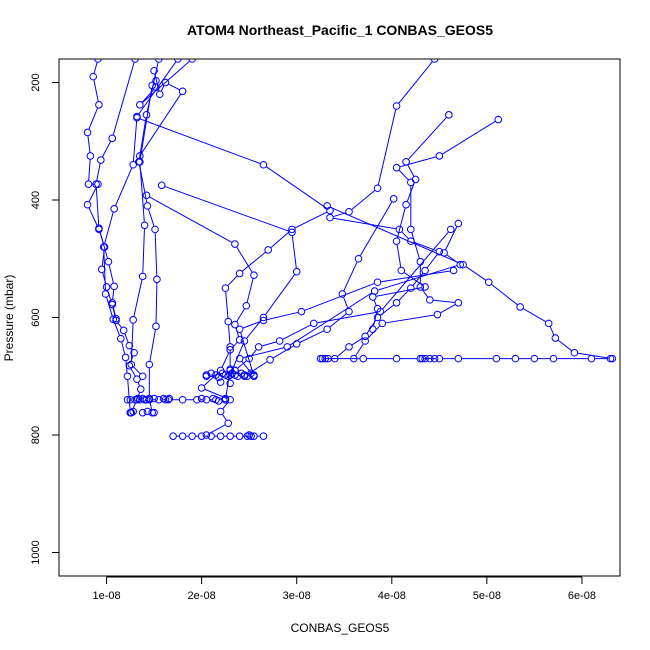 This screenshot has width=650, height=650. What do you see at coordinates (487, 596) in the screenshot?
I see `x-tick-label: 5e-08` at bounding box center [487, 596].